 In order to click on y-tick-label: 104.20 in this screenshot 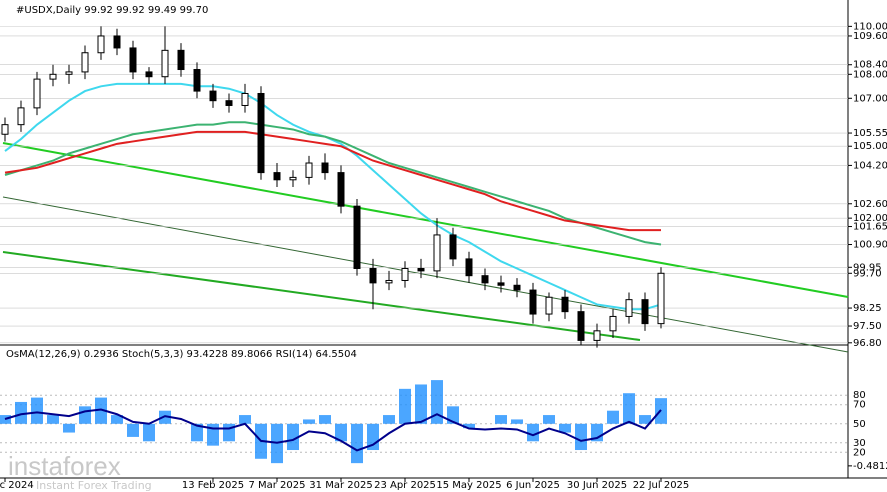, I will do `click(870, 165)`.